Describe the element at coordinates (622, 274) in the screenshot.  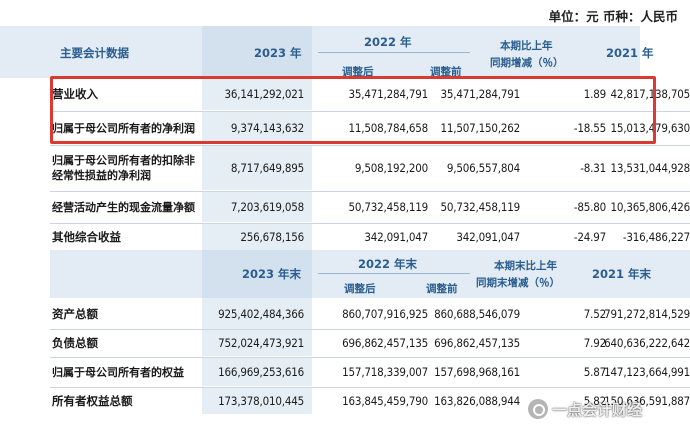
I see `section2-header-2021: 2021 年末` at that location.